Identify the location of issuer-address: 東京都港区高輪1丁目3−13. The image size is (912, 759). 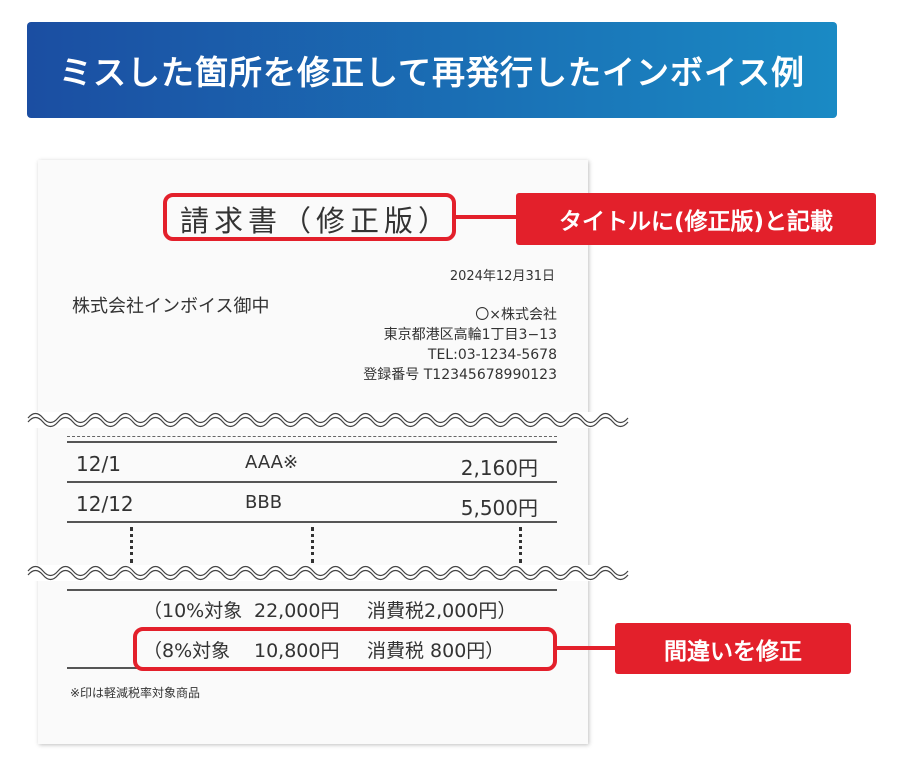
(470, 335).